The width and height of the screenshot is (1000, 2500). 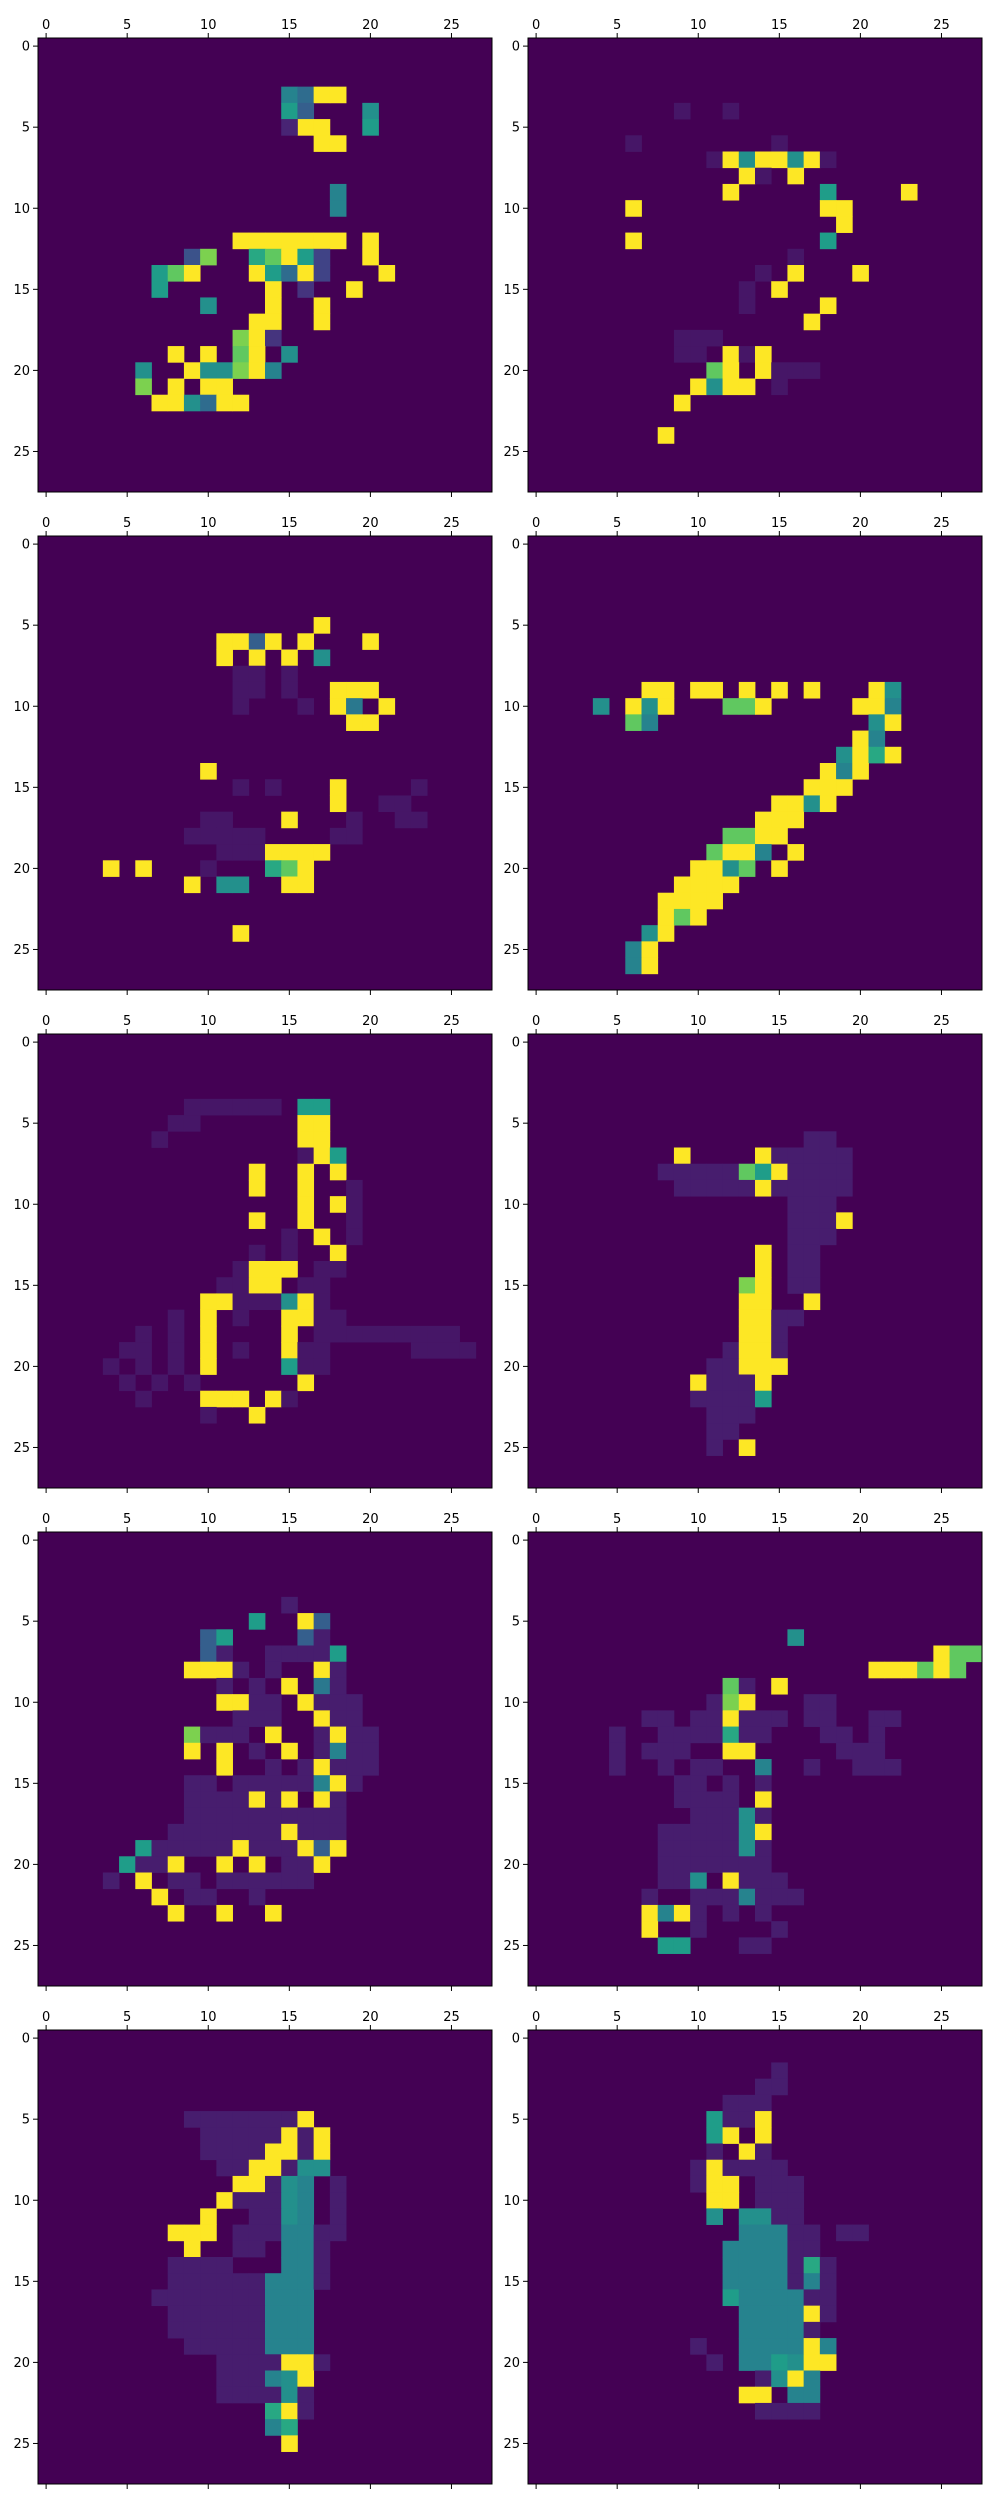 I want to click on y-tick-label: 10, so click(x=21, y=1205).